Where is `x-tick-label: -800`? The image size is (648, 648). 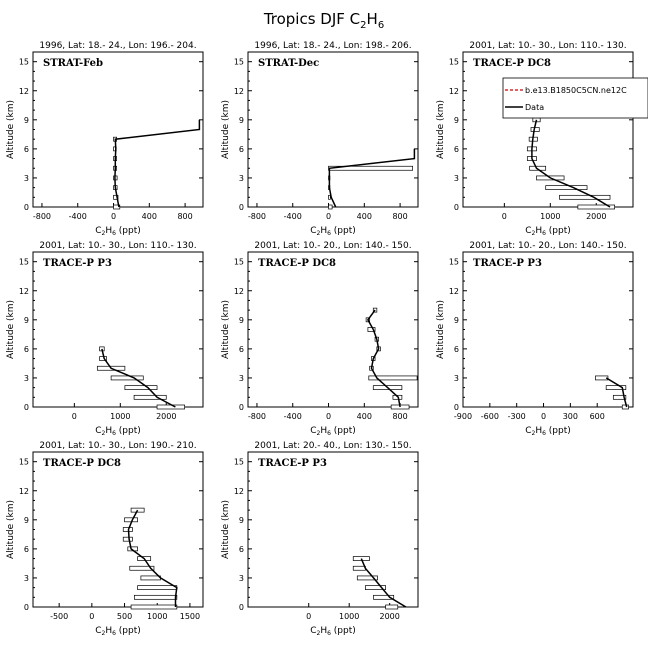
x-tick-label: -800 is located at coordinates (257, 416).